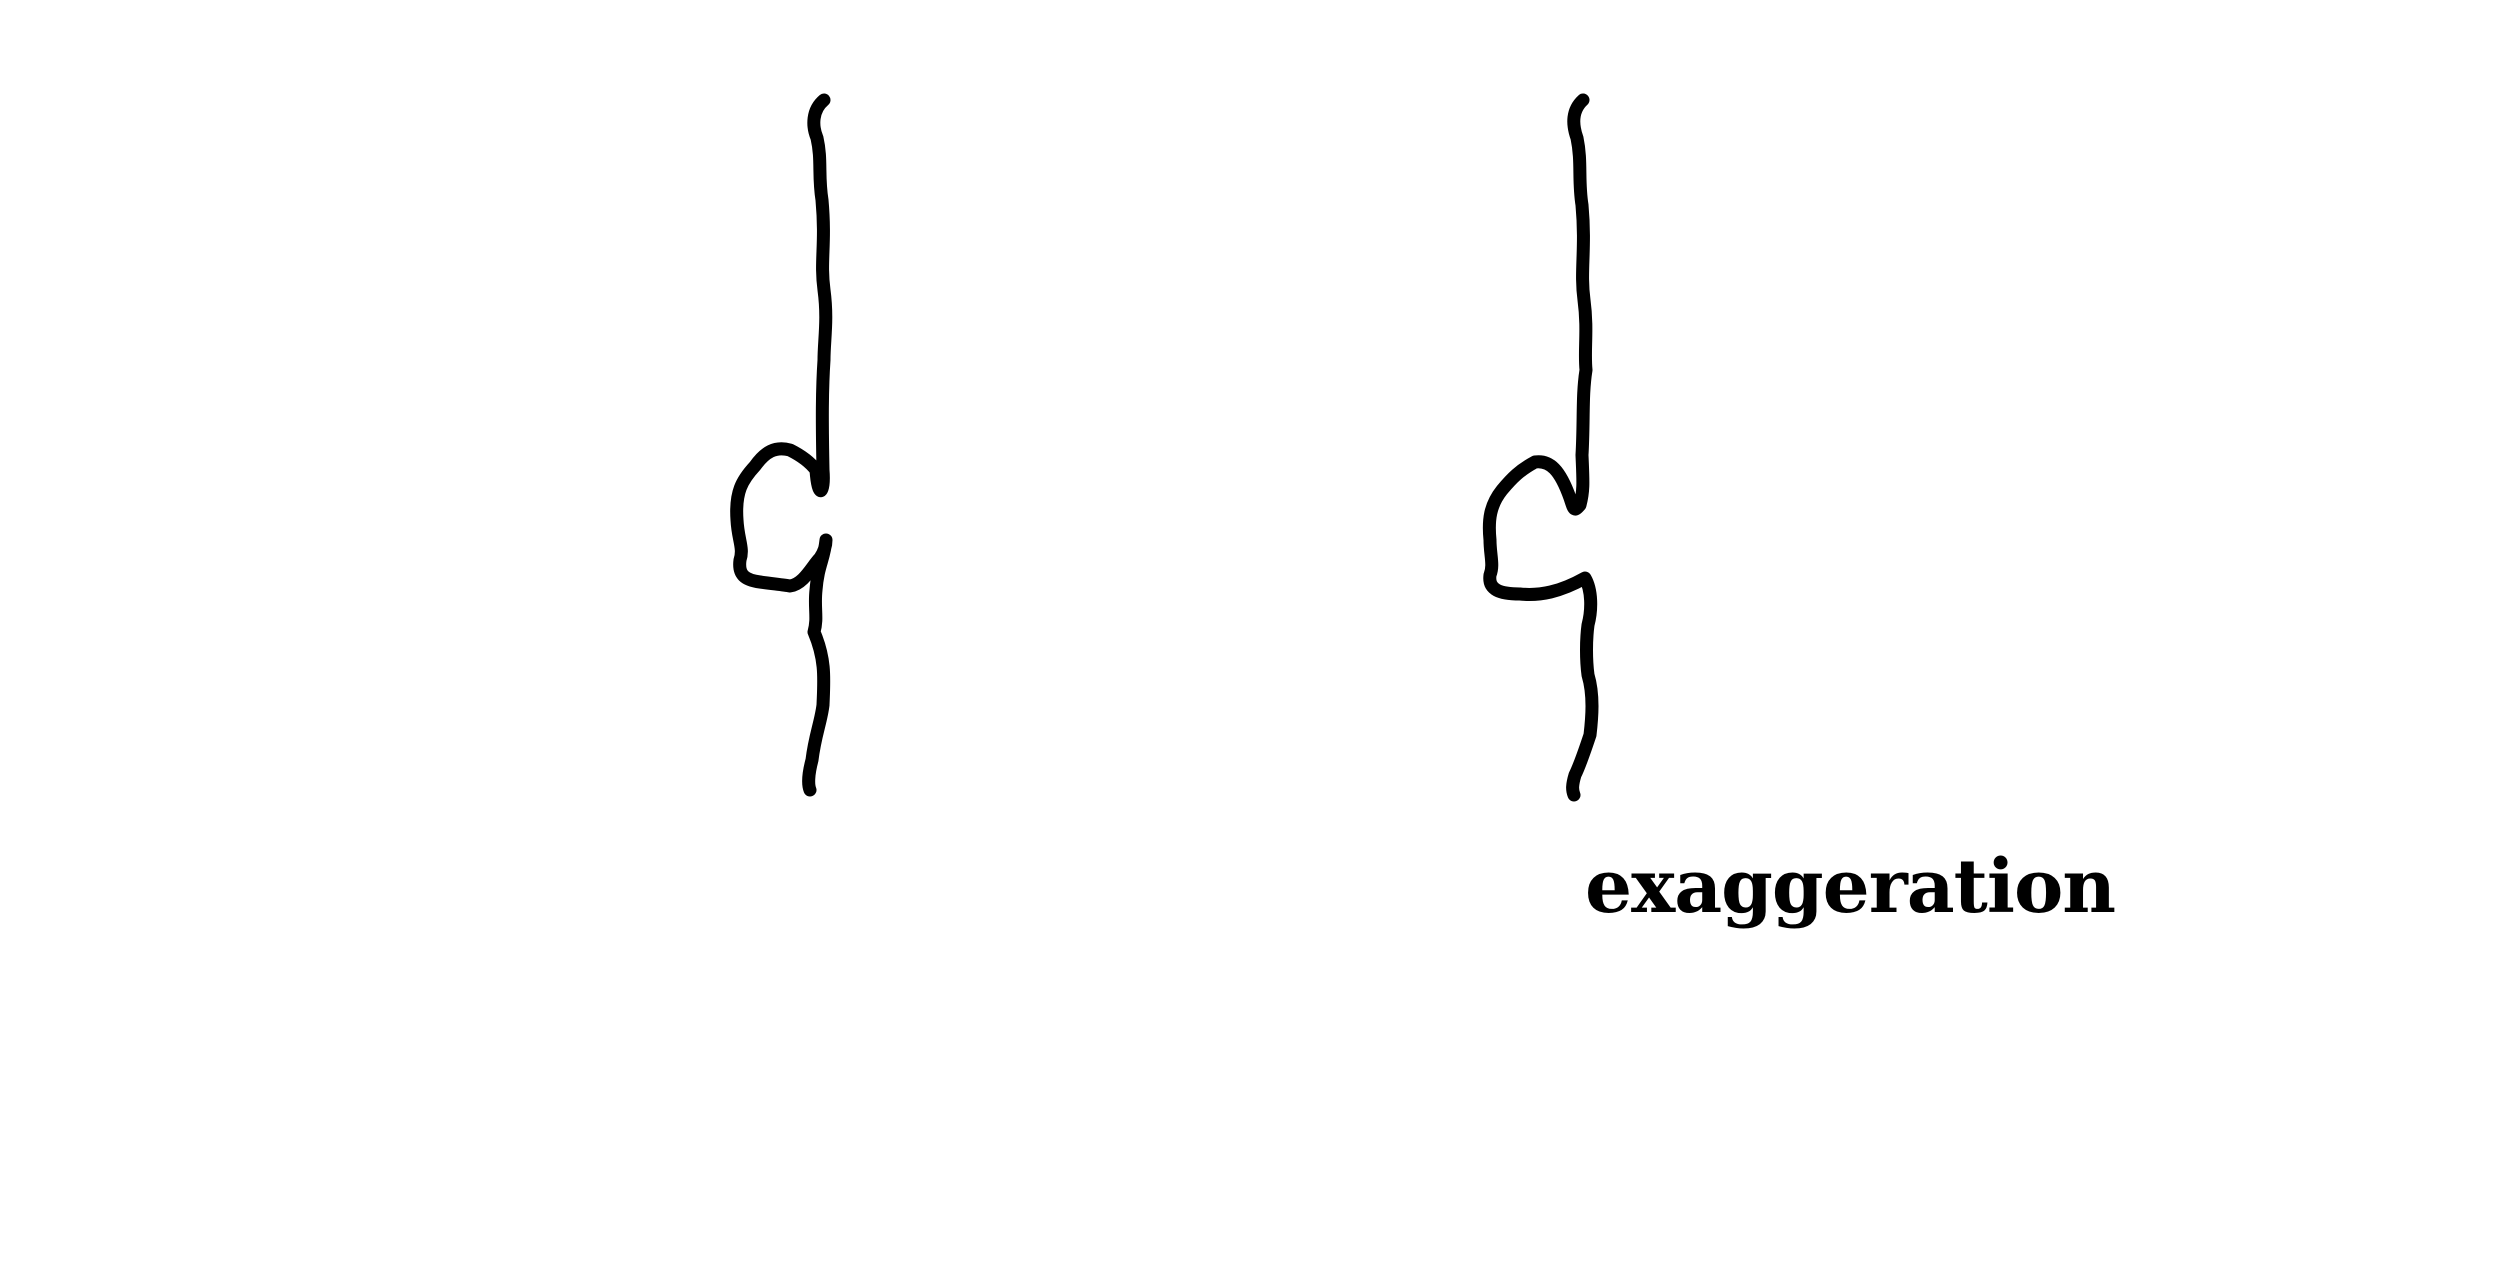 The height and width of the screenshot is (1277, 2500). I want to click on caption-text: exaggeration, so click(1850, 887).